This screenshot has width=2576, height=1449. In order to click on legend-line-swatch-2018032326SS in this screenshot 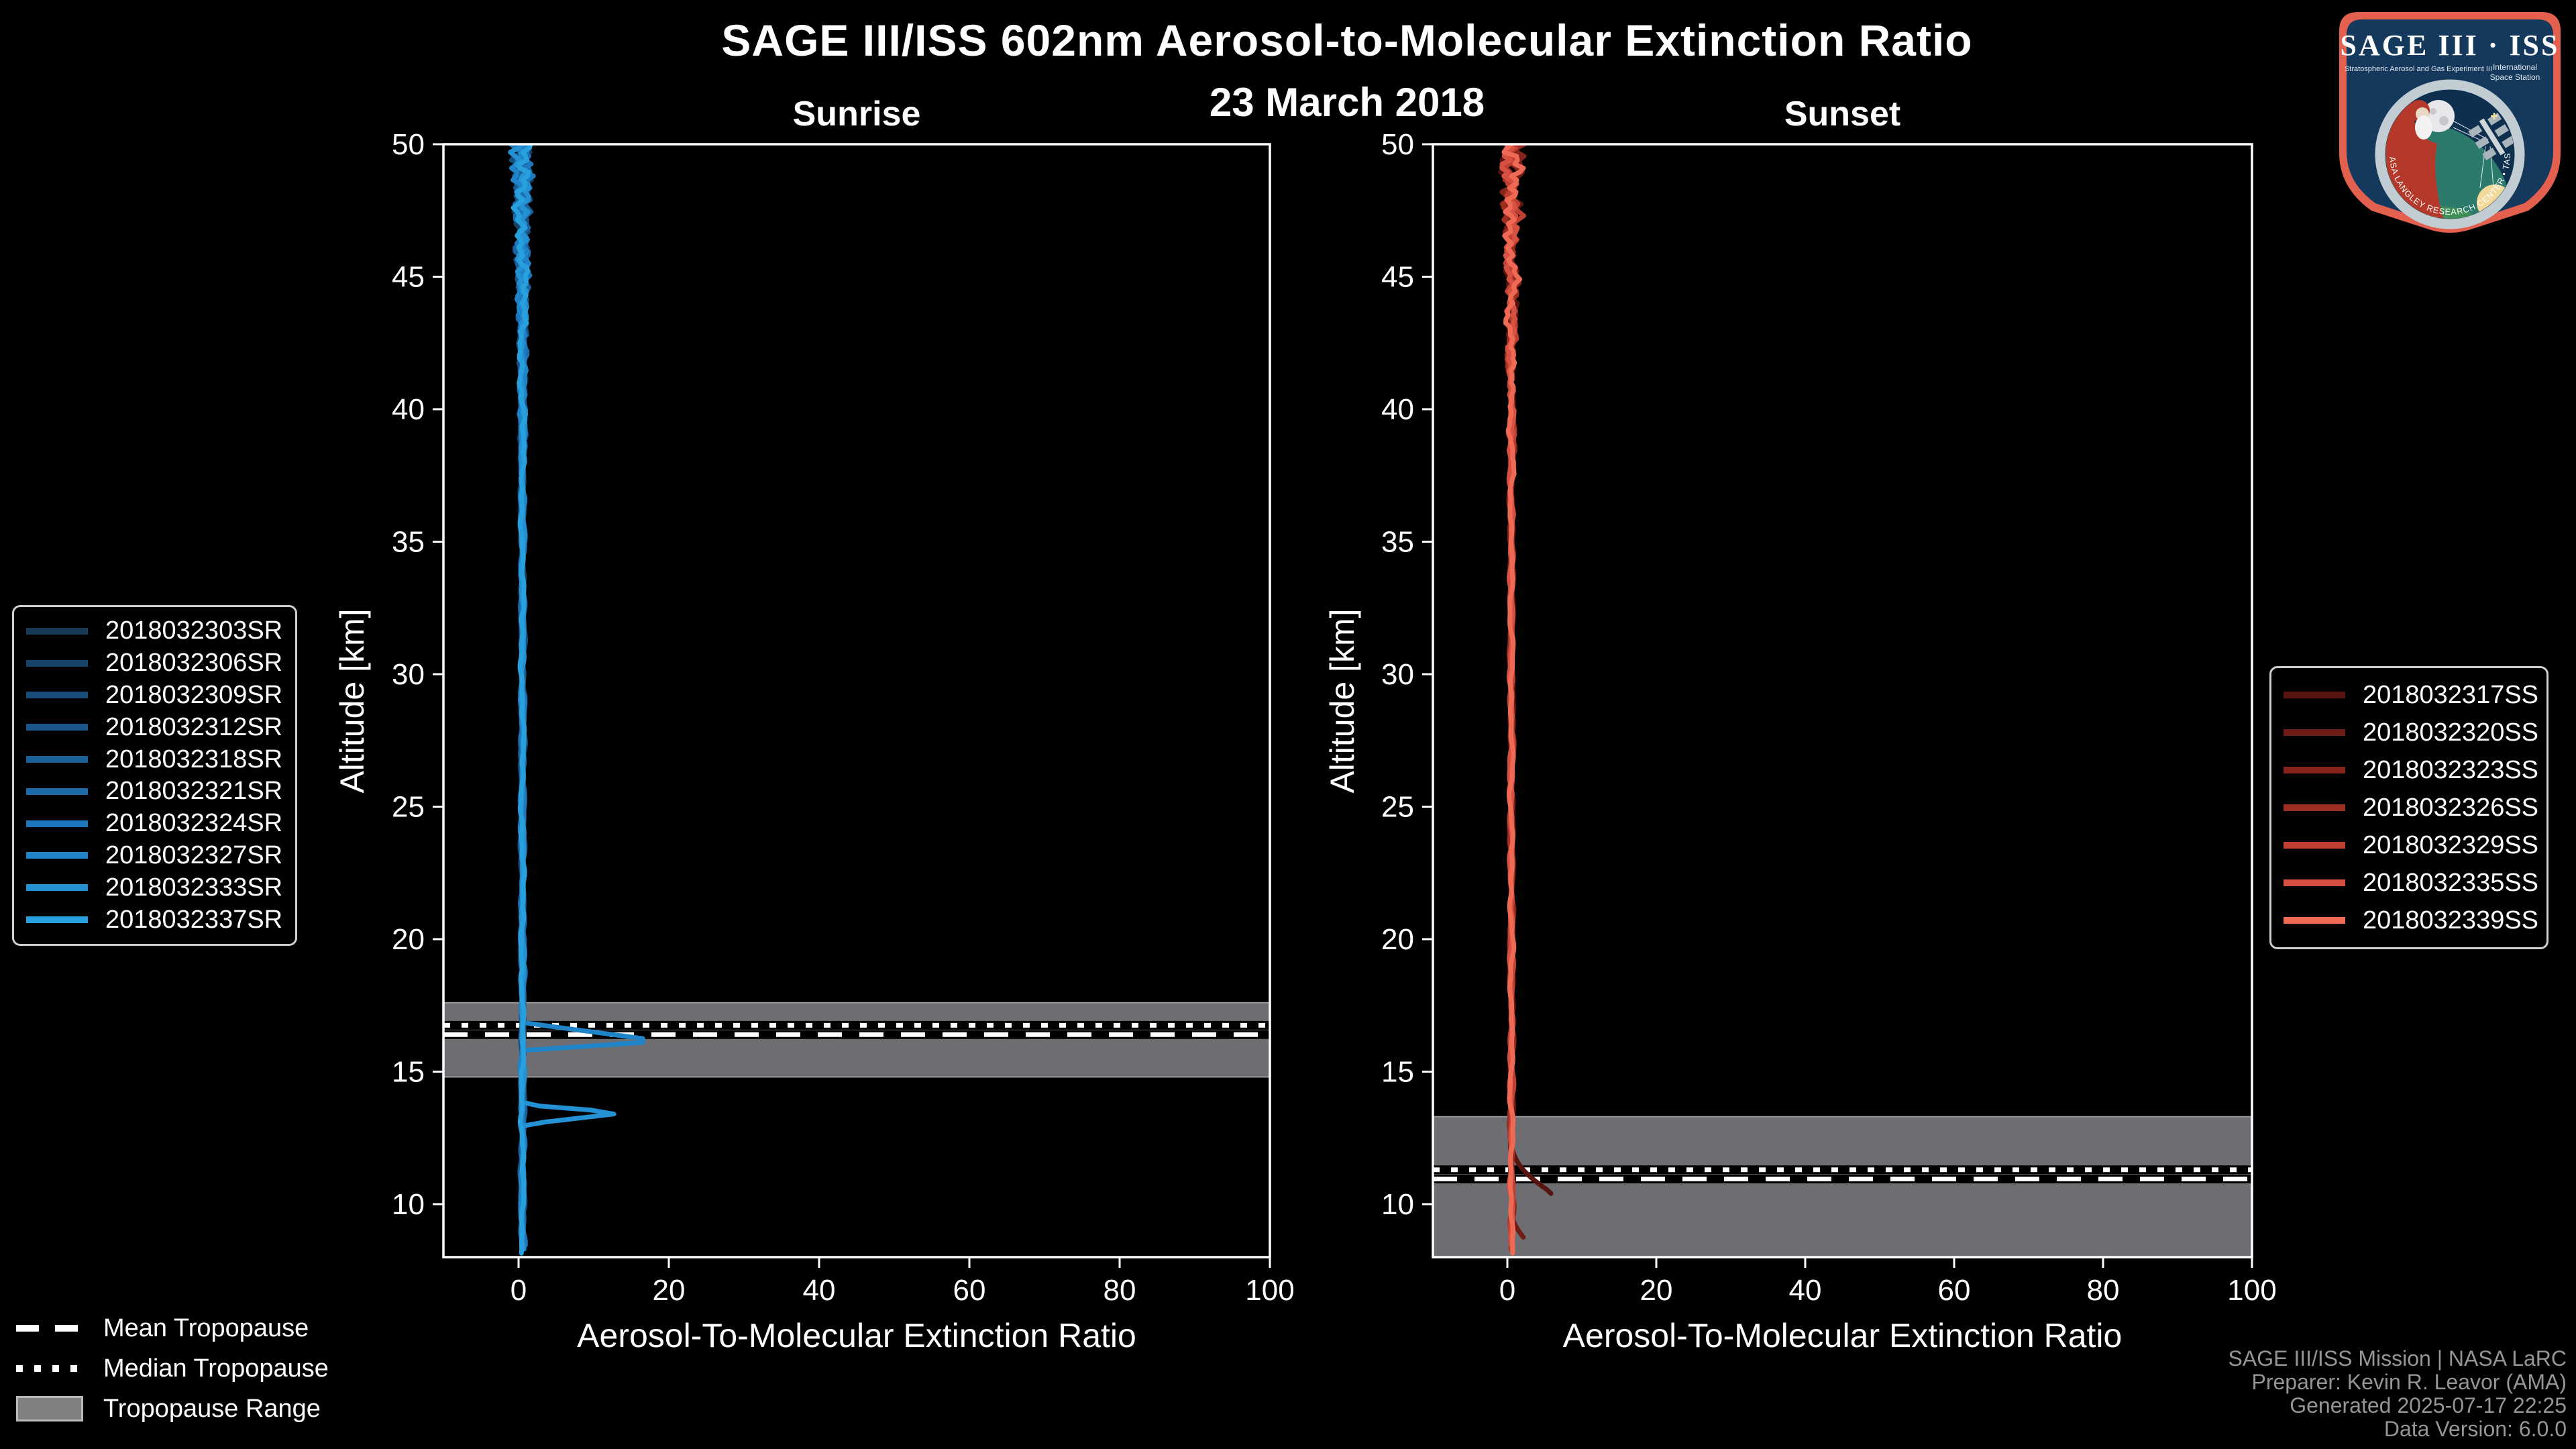, I will do `click(2314, 807)`.